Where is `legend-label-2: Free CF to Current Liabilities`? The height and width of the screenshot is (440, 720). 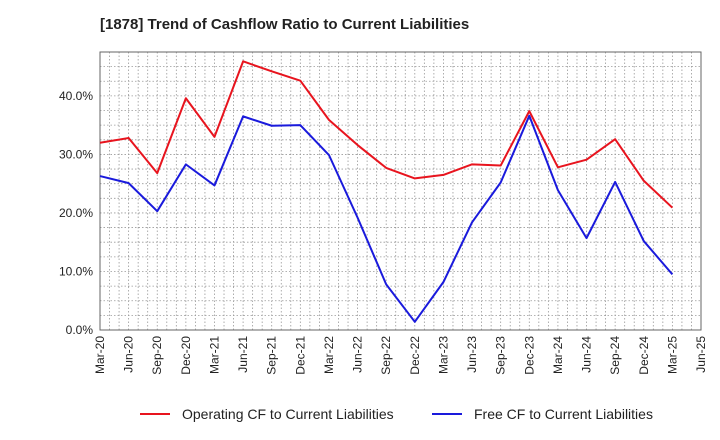
legend-label-2: Free CF to Current Liabilities is located at coordinates (563, 414).